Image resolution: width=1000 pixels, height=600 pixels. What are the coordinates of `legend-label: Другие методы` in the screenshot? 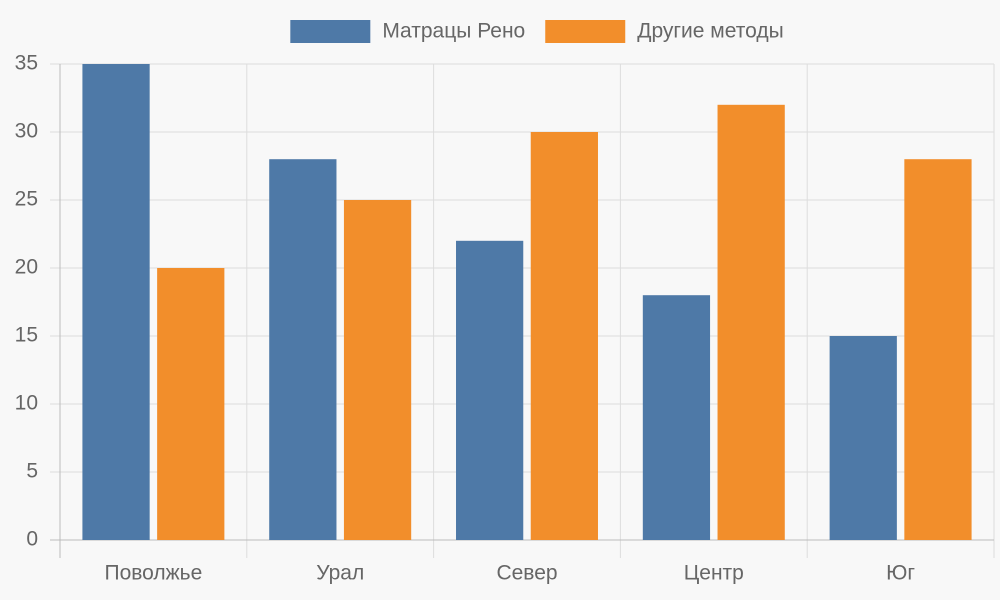 It's located at (710, 31).